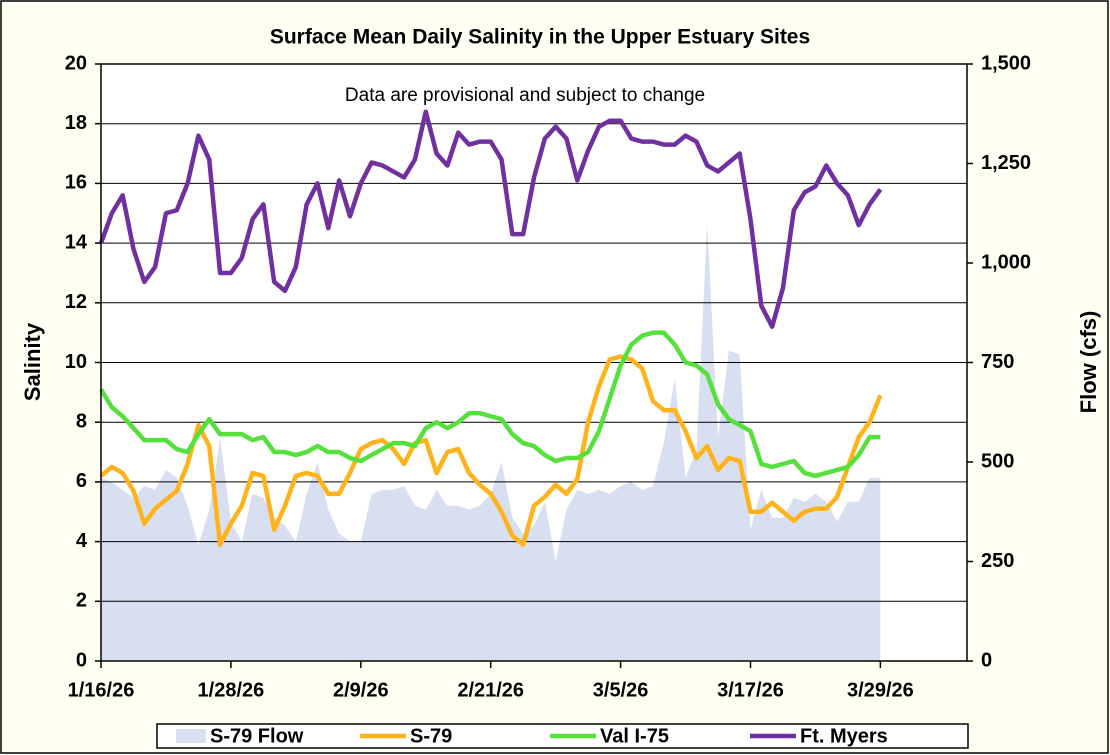 The image size is (1110, 755). Describe the element at coordinates (76, 183) in the screenshot. I see `y-tick-label: 16` at that location.